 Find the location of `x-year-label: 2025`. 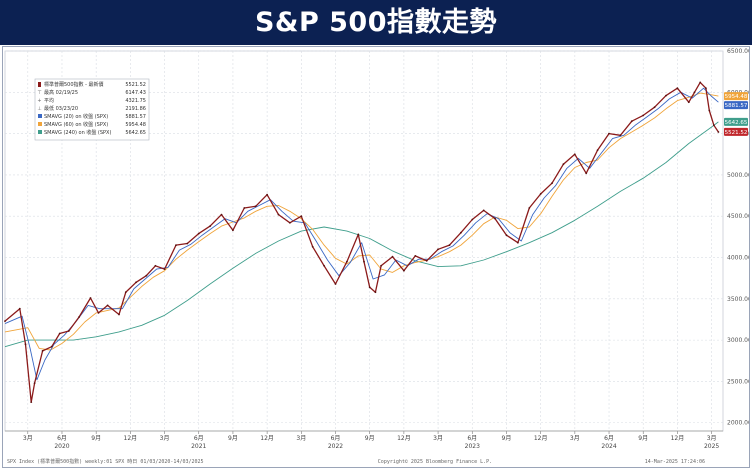

x-year-label: 2025 is located at coordinates (711, 446).